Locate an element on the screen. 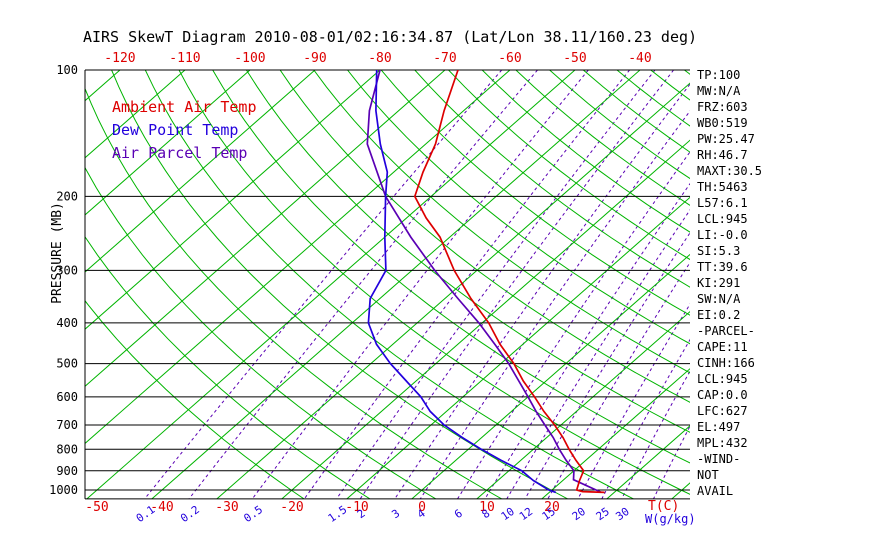  stat-line: RH:46.7 is located at coordinates (722, 155).